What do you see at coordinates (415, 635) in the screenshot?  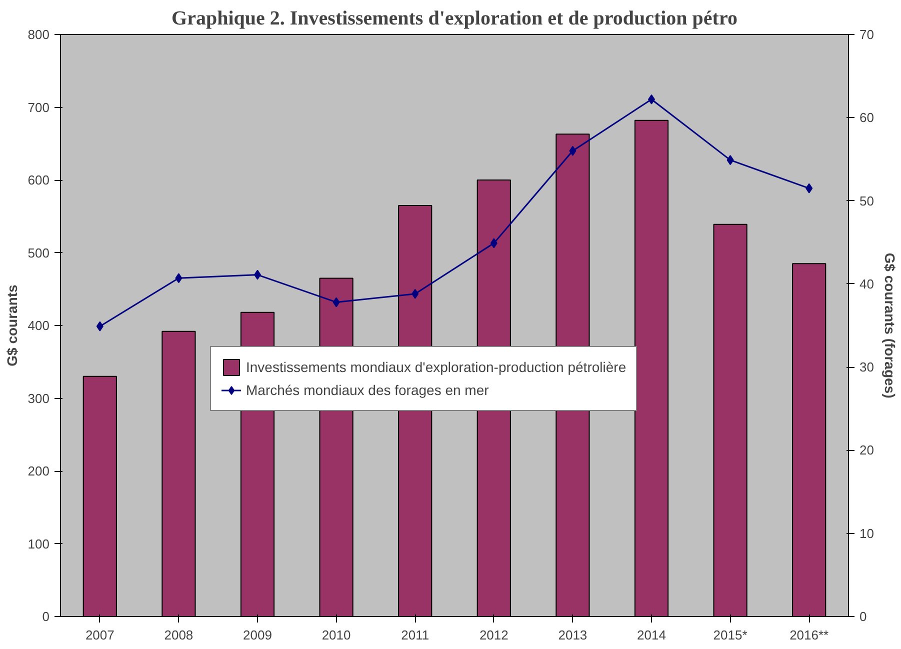 I see `x-tick-label: 2011` at bounding box center [415, 635].